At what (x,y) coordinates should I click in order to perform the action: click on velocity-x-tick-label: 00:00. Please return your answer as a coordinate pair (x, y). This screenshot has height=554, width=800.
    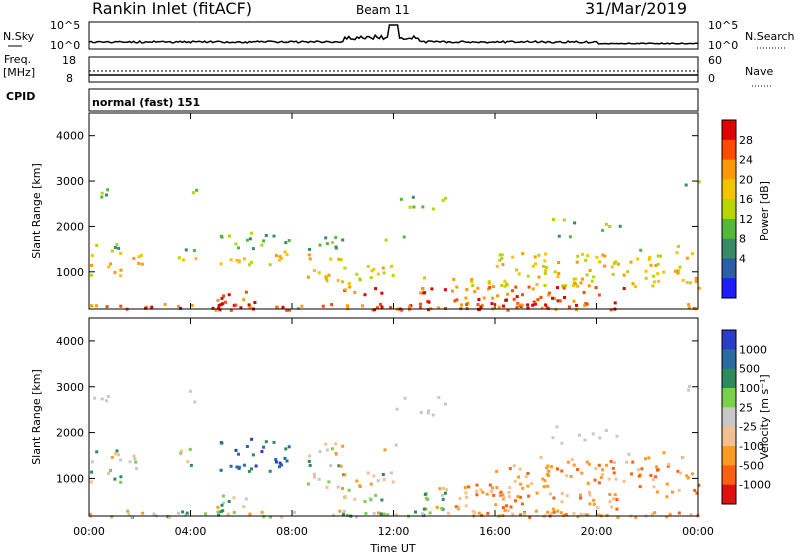
    Looking at the image, I should click on (89, 531).